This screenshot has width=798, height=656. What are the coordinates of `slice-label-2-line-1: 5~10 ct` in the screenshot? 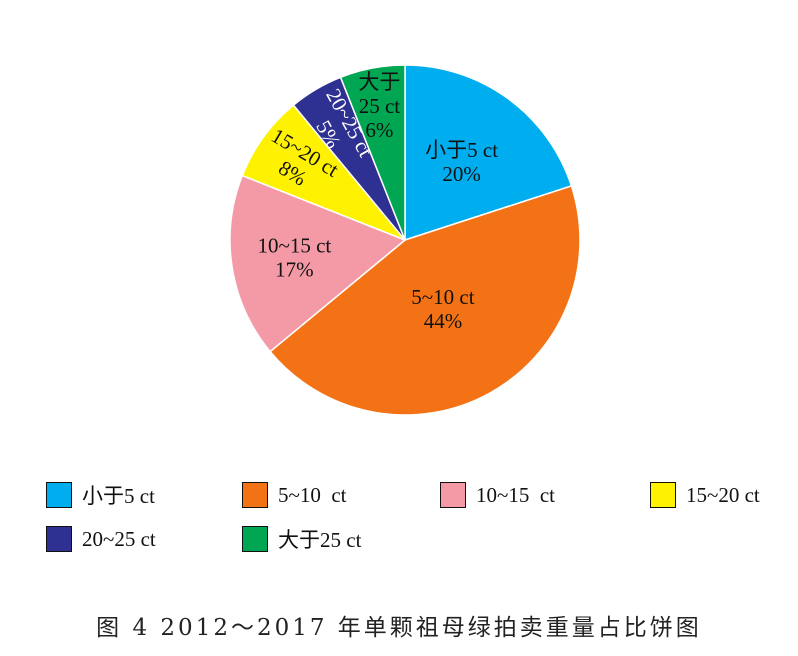 It's located at (442, 297).